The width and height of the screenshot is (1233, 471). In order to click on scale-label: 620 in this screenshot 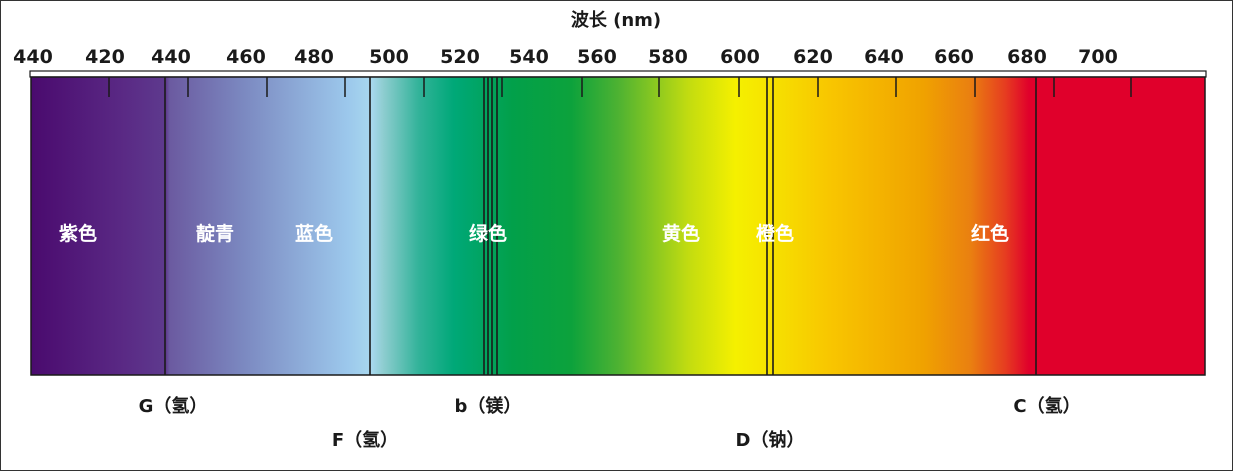, I will do `click(813, 57)`.